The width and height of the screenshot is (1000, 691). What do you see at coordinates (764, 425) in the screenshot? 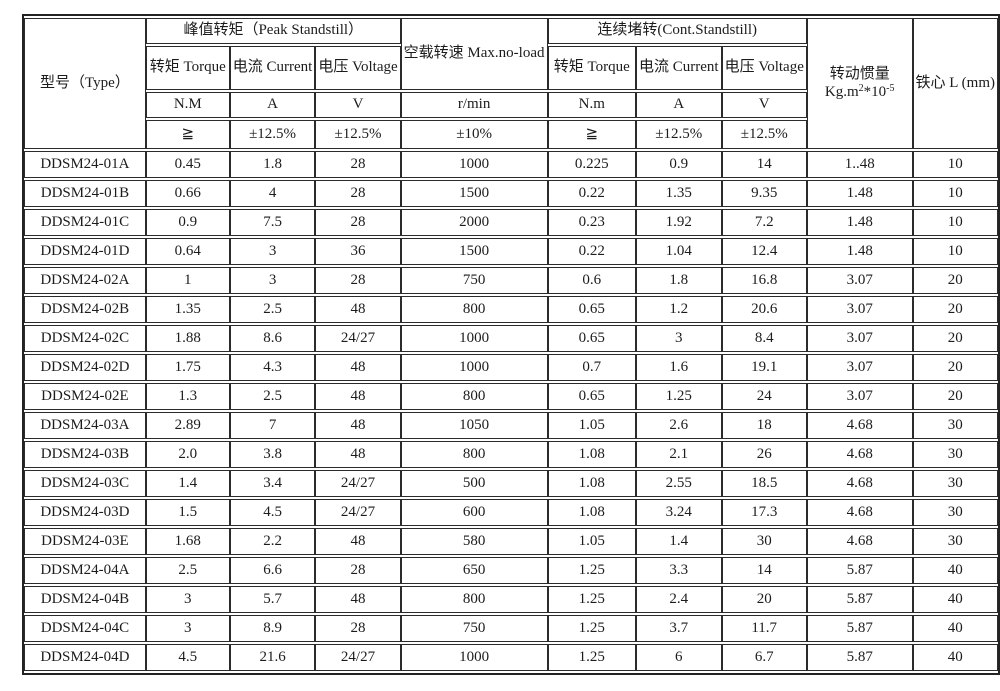
I see `cell-cont-voltage: 18` at bounding box center [764, 425].